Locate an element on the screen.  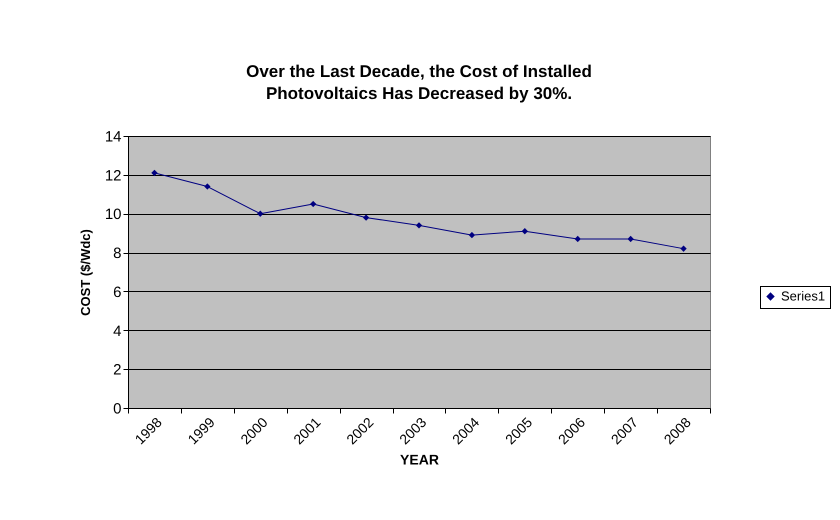
legend-label: Series1 is located at coordinates (803, 296).